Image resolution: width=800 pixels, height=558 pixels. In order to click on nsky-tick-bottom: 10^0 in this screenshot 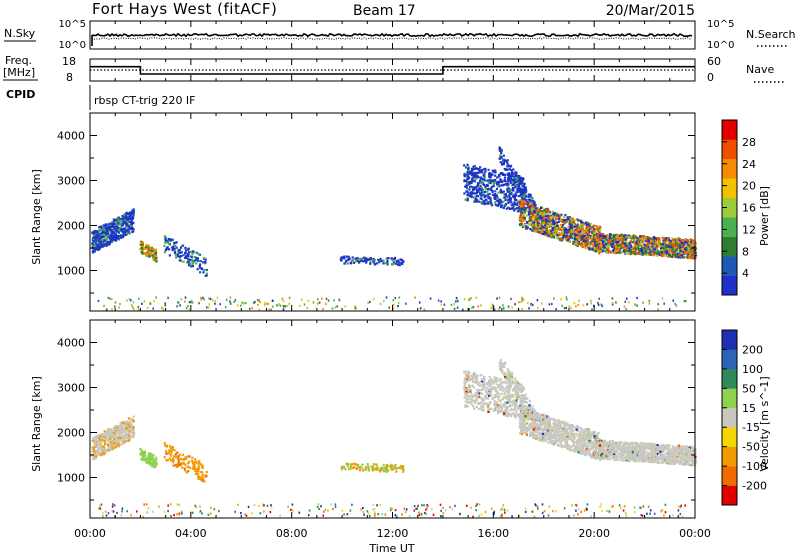, I will do `click(72, 45)`.